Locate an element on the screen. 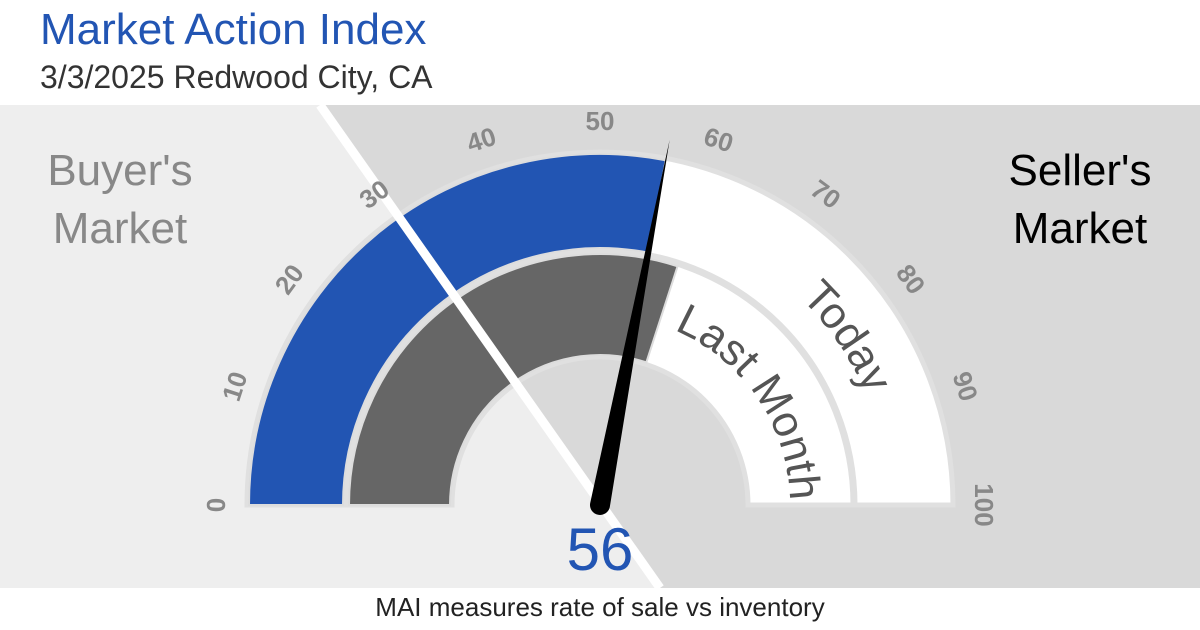  chart-title: Market Action Index is located at coordinates (233, 29).